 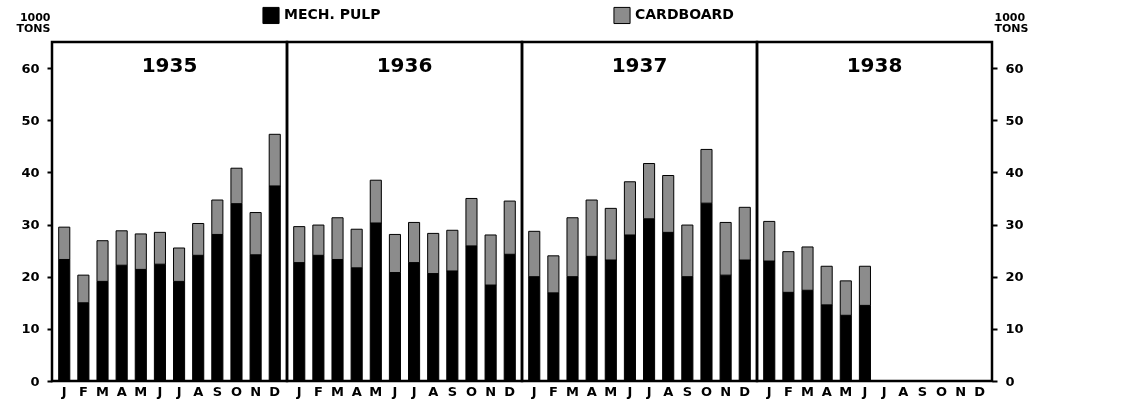 I want to click on y-tick-label: 10, so click(x=30, y=329).